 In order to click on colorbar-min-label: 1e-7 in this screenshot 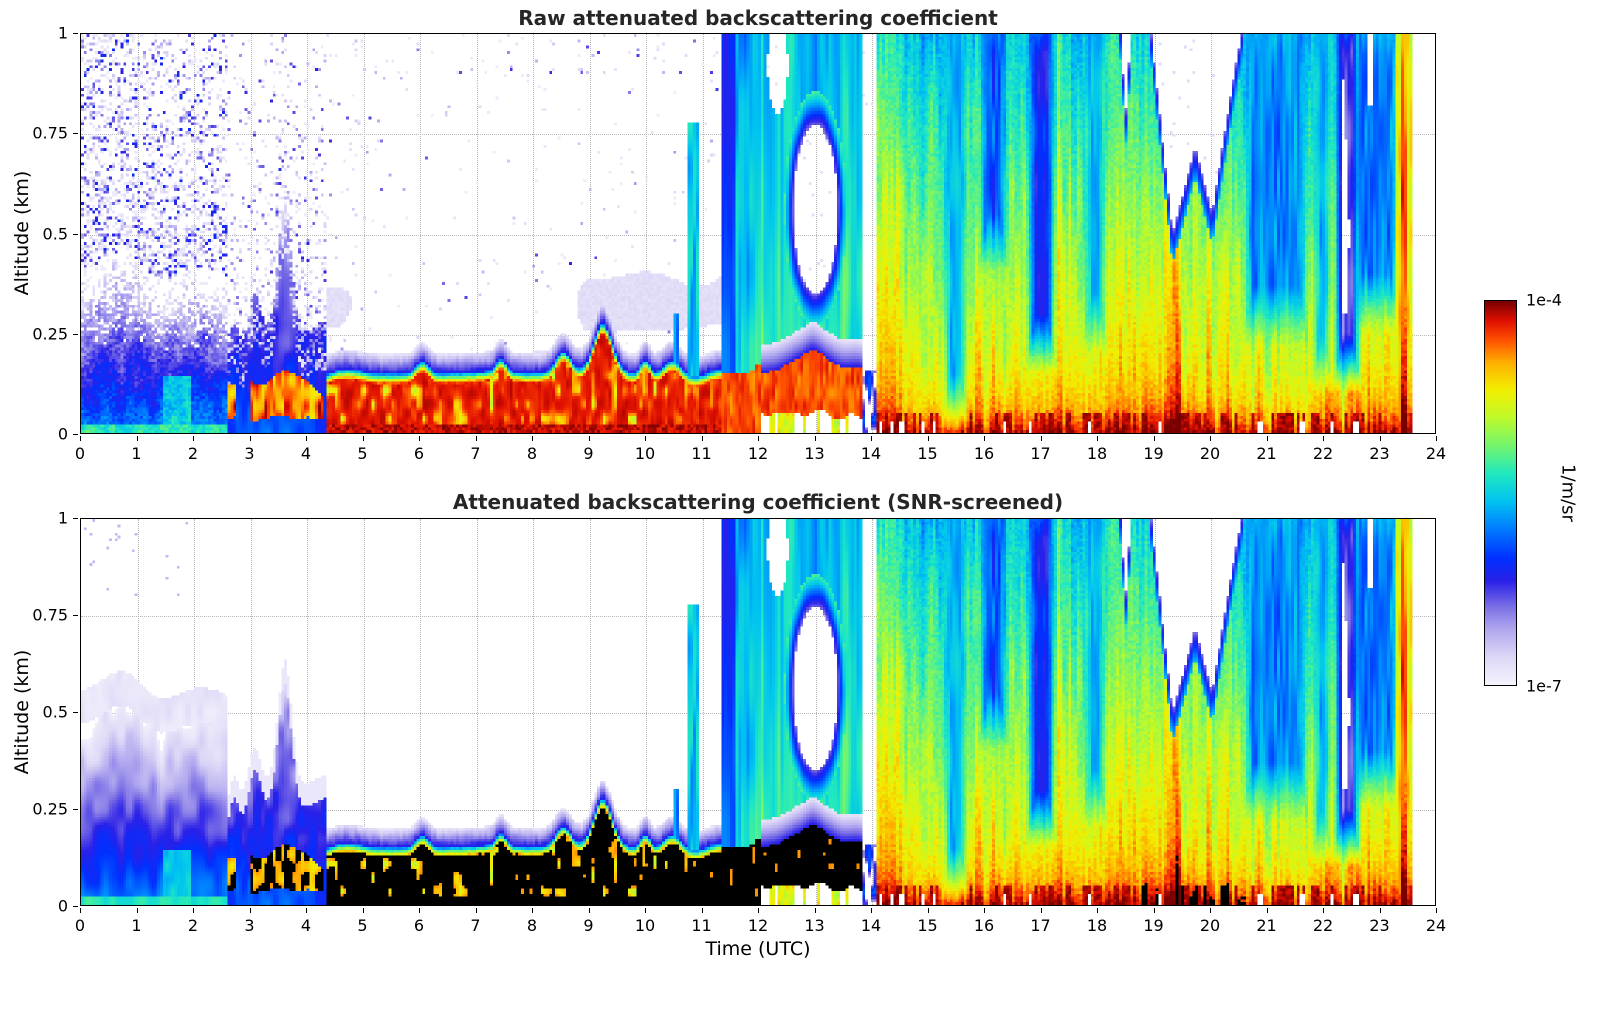, I will do `click(1544, 686)`.